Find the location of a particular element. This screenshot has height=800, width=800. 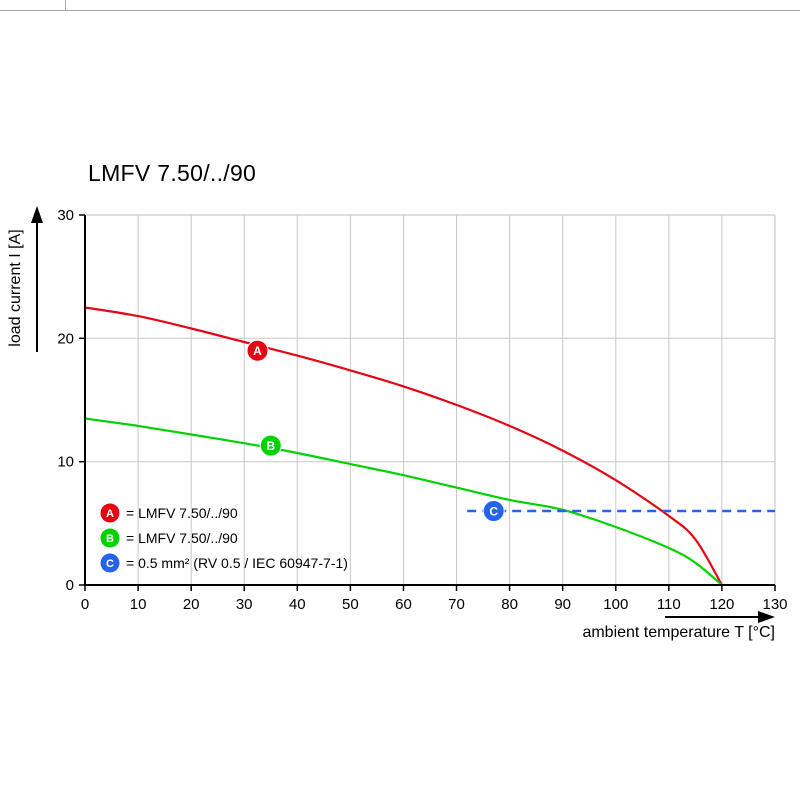

curve-marker-b: B is located at coordinates (270, 445).